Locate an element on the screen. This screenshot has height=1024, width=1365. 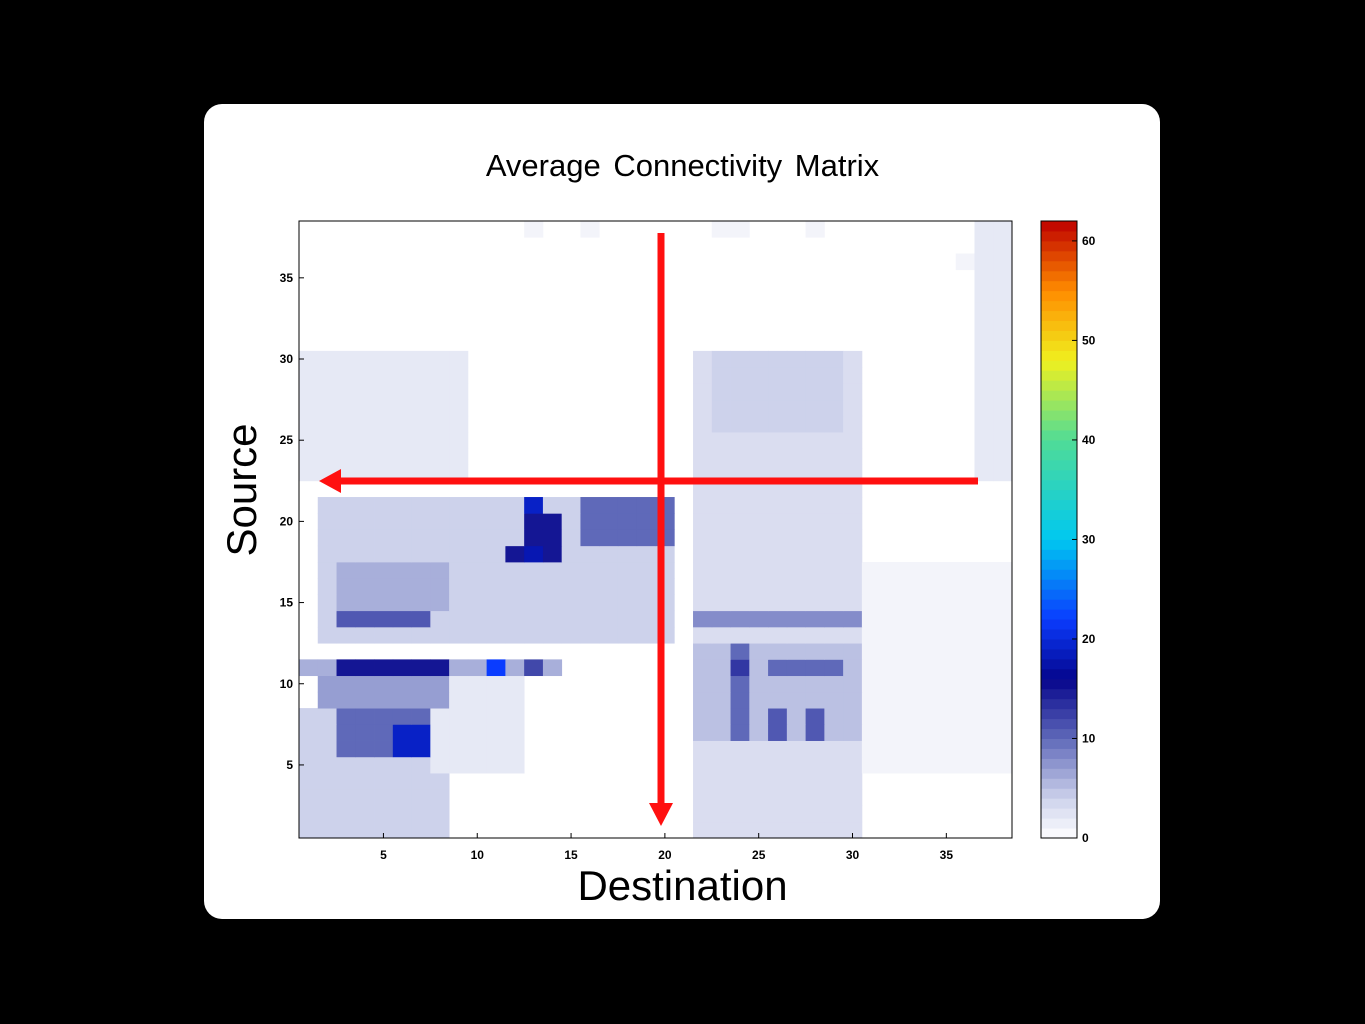
y-tick-label: 10 is located at coordinates (287, 684).